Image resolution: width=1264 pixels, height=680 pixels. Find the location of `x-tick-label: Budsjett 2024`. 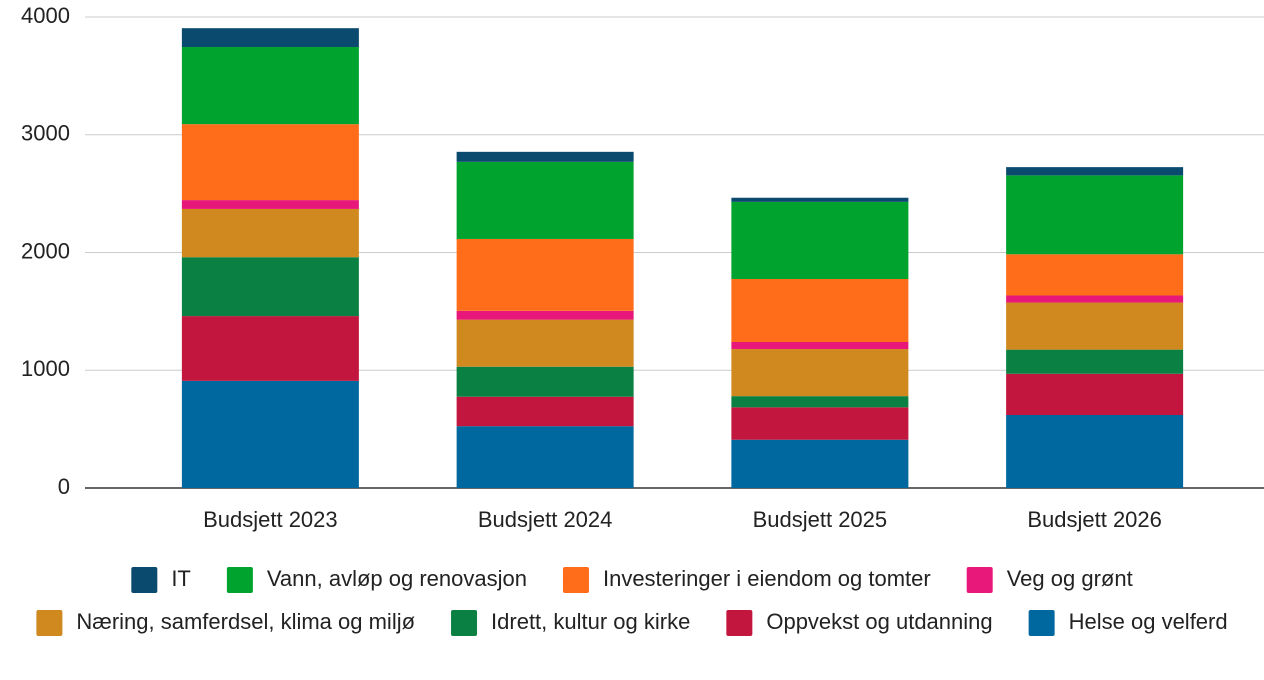

x-tick-label: Budsjett 2024 is located at coordinates (545, 519).